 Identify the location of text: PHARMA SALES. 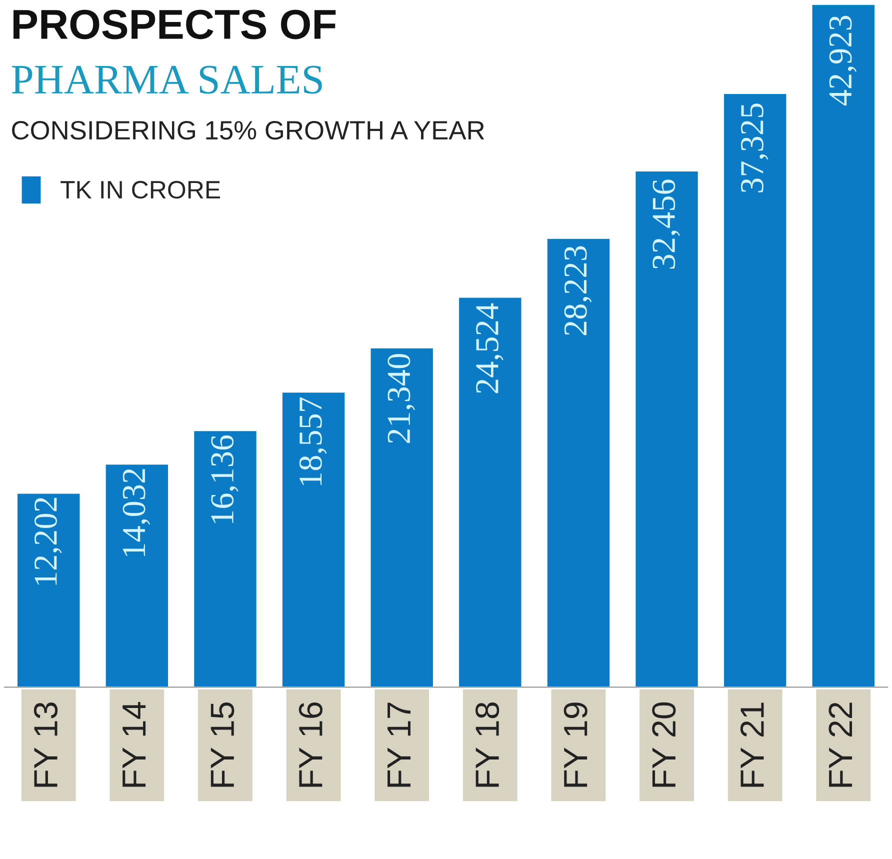
(167, 80).